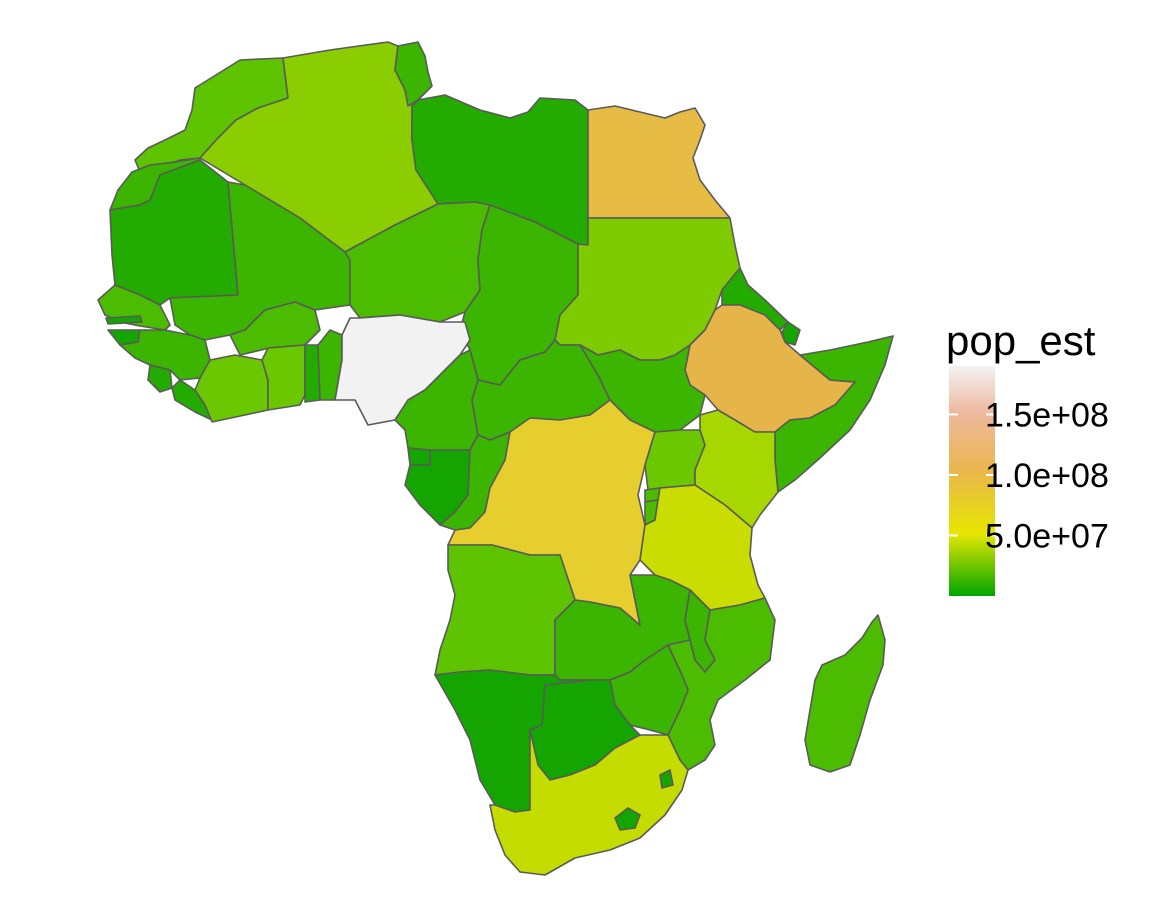  Describe the element at coordinates (124, 320) in the screenshot. I see `country-gambia` at that location.